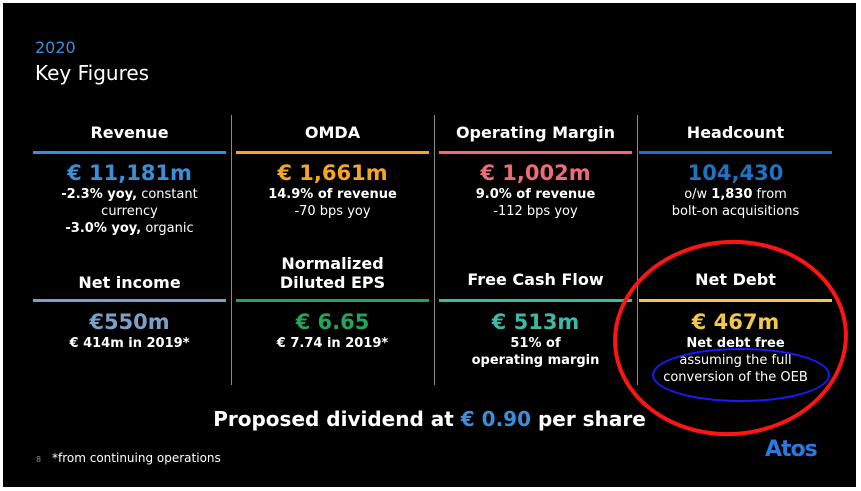 The width and height of the screenshot is (861, 491). What do you see at coordinates (332, 263) in the screenshot?
I see `eps-title-line1: Normalized` at bounding box center [332, 263].